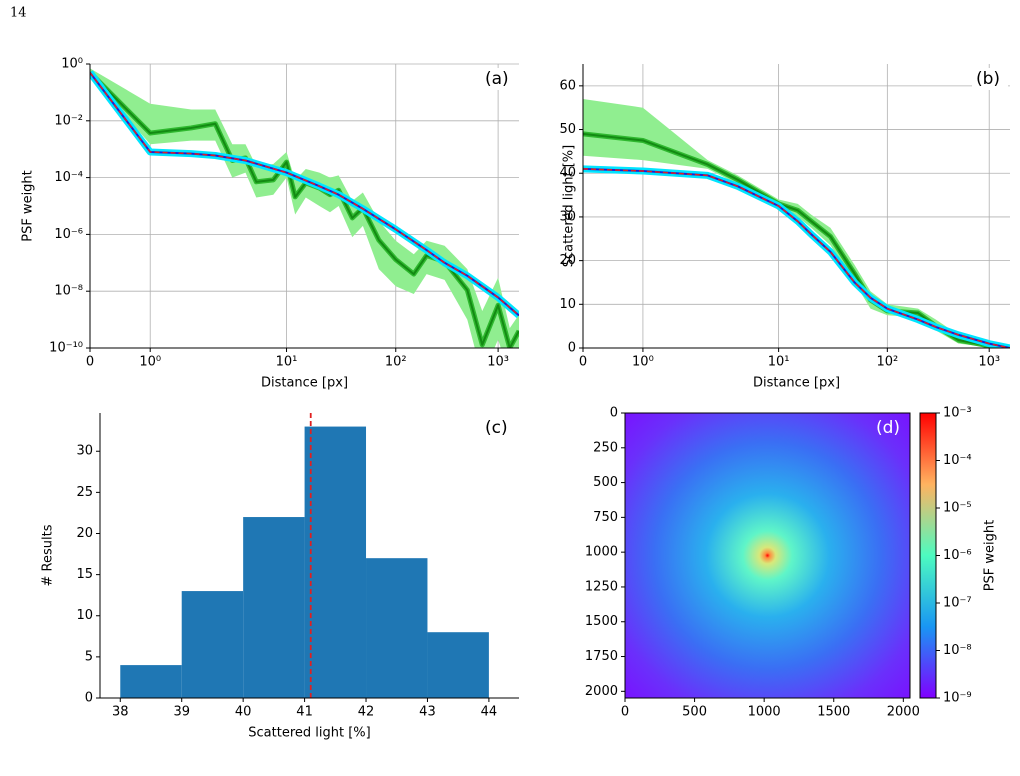 The image size is (1020, 776). I want to click on x-tick-label: 43, so click(427, 712).